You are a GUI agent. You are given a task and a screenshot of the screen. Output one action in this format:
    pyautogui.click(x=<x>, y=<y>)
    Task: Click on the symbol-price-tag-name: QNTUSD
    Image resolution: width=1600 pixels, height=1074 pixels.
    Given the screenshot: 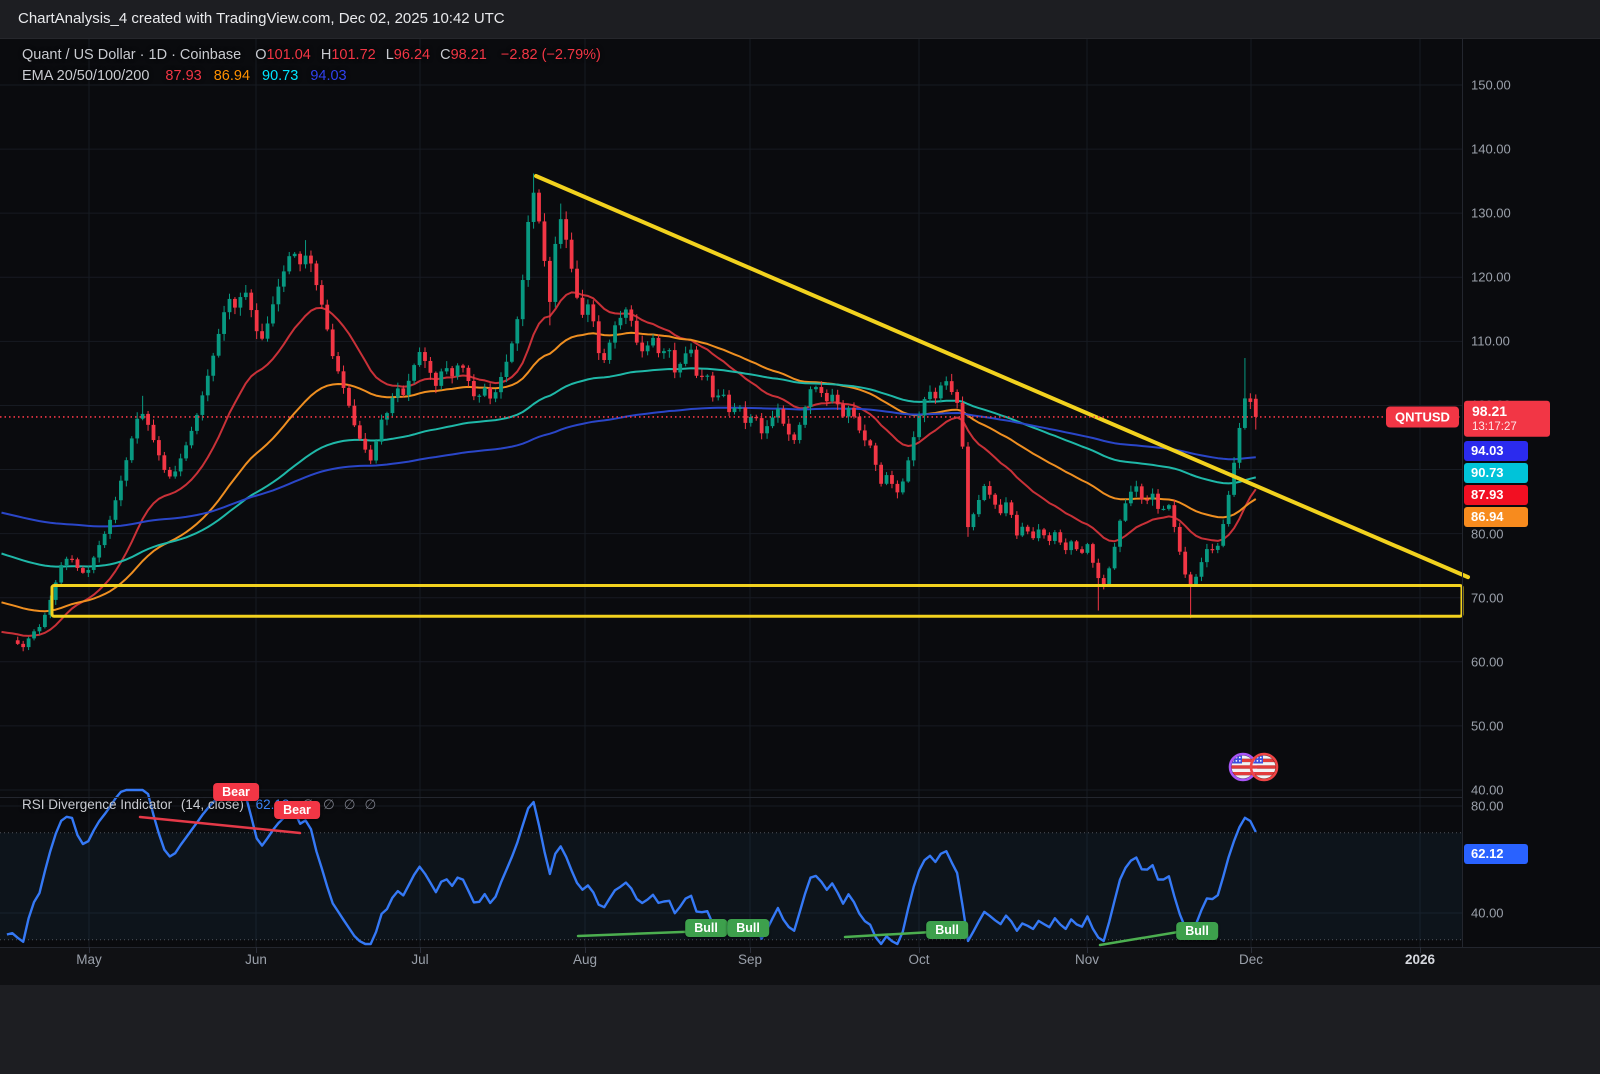 What is the action you would take?
    pyautogui.click(x=1422, y=417)
    